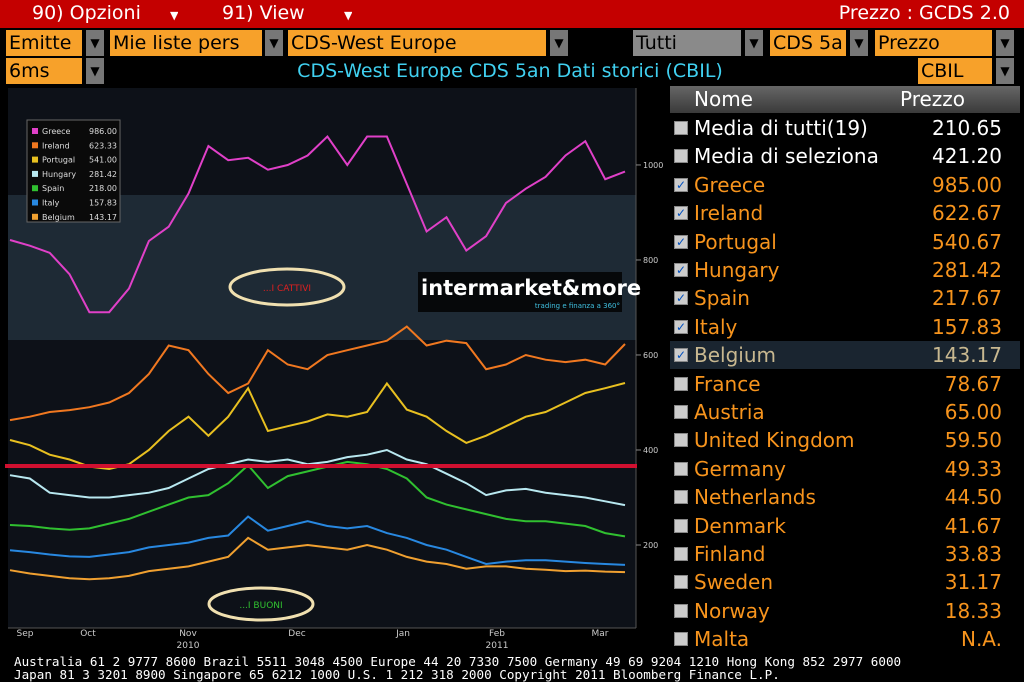 The width and height of the screenshot is (1024, 682). What do you see at coordinates (88, 634) in the screenshot?
I see `x-tick-label: Oct` at bounding box center [88, 634].